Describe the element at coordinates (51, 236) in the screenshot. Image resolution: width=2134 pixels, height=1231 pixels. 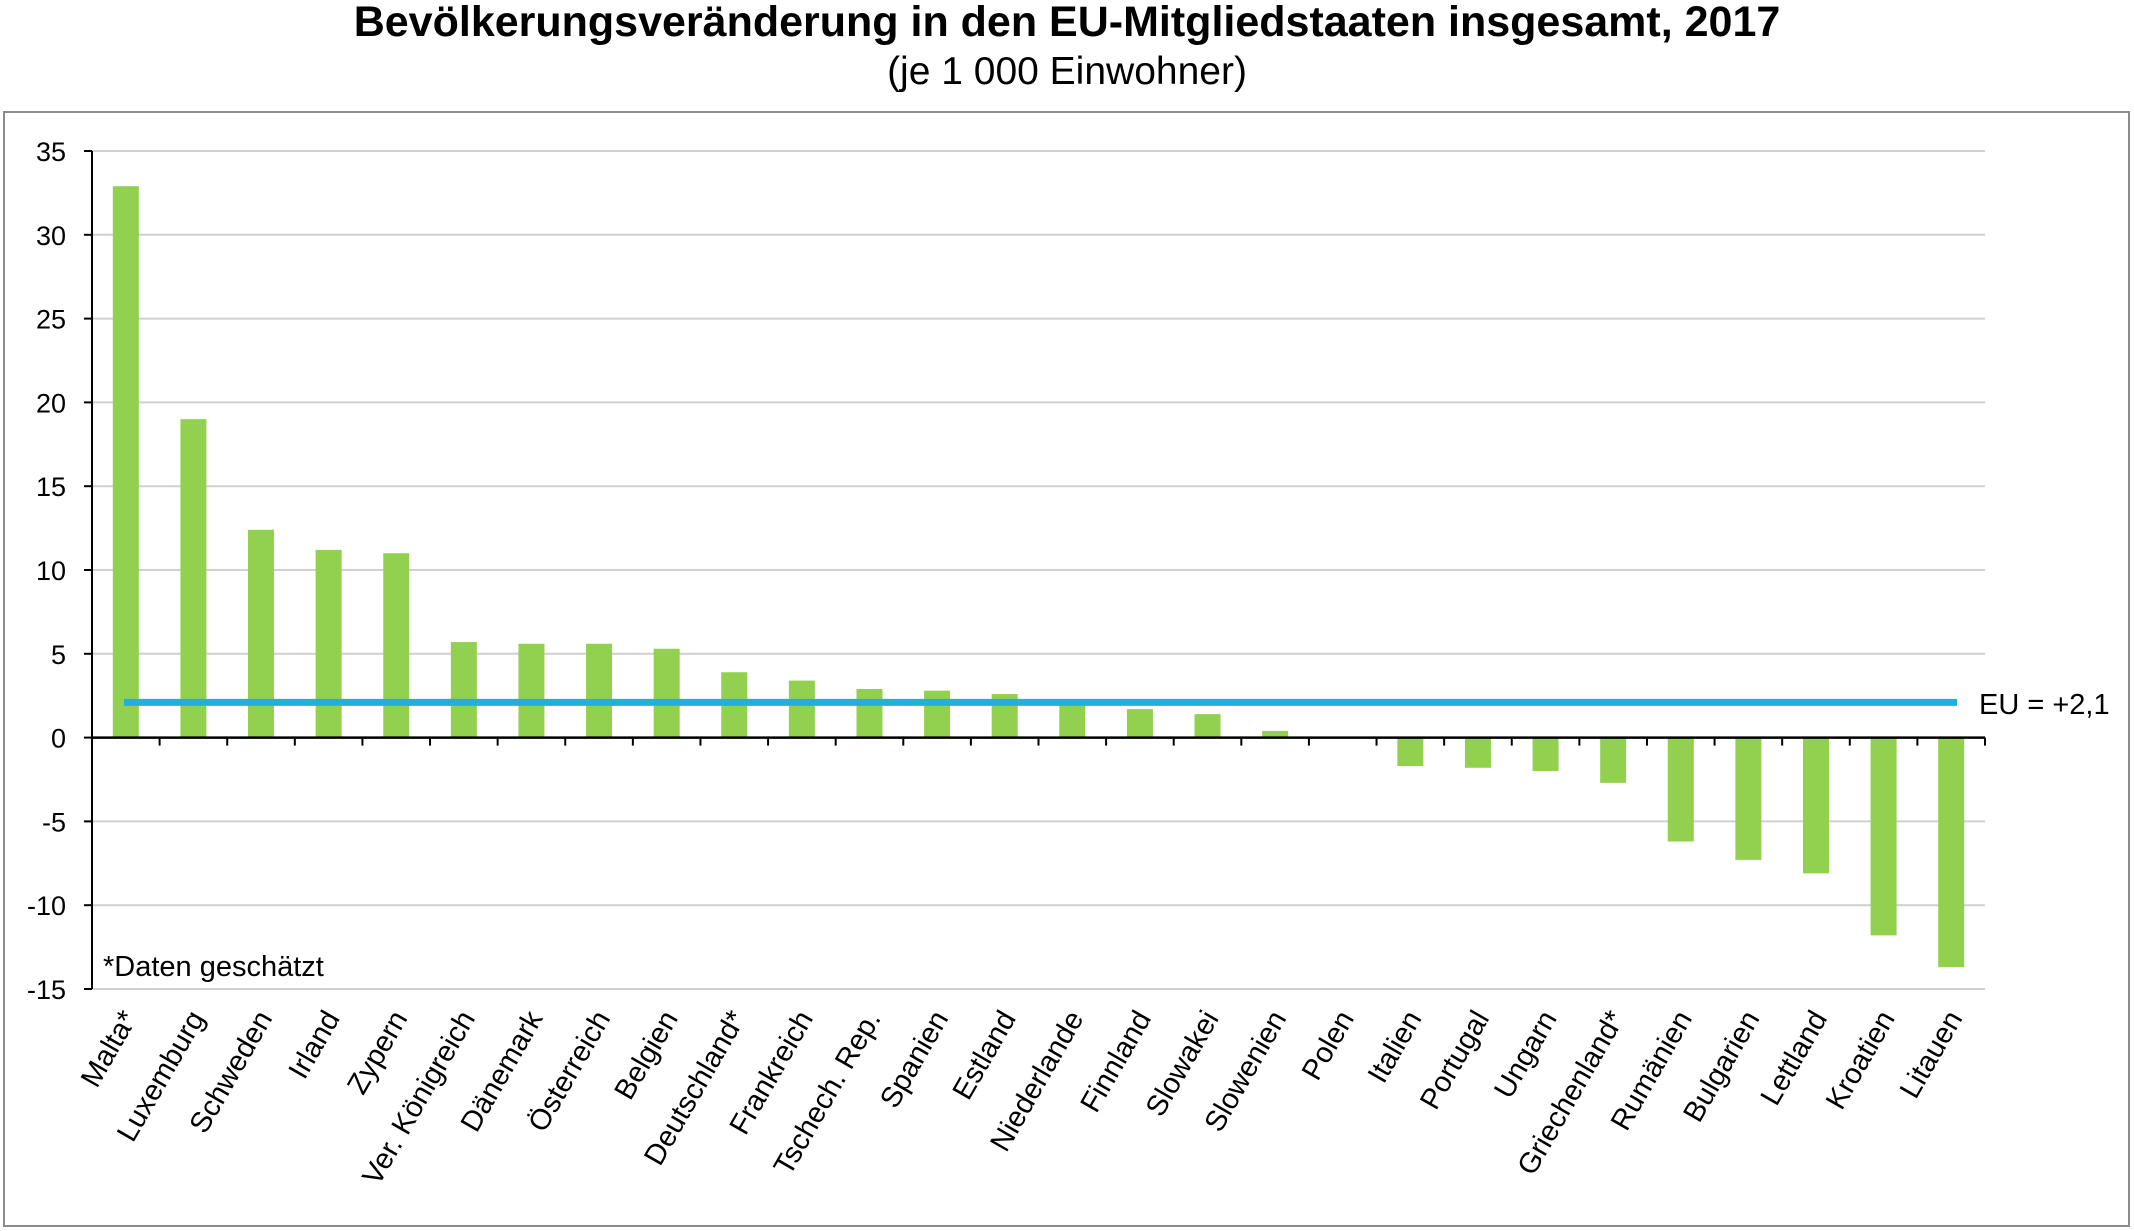
I see `y-tick-label: 30` at that location.